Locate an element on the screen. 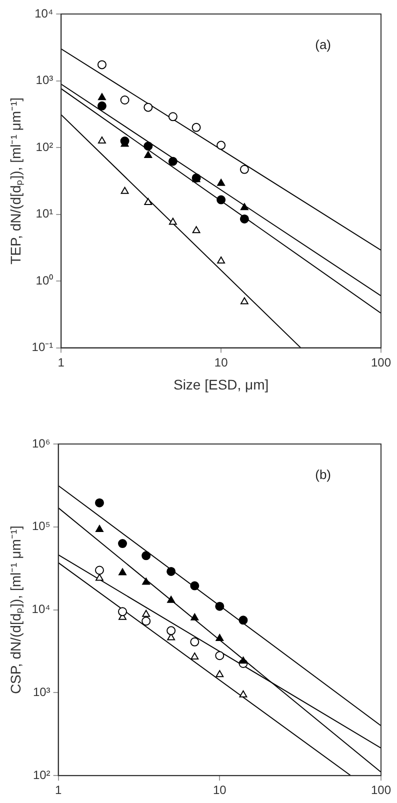 Image resolution: width=397 pixels, height=803 pixels. y-tick-label: 10⁰ is located at coordinates (45, 280).